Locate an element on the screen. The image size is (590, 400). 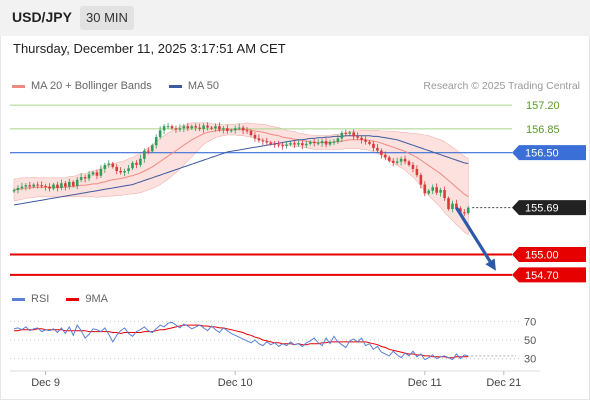
x-axis: Dec 9 Dec 10 Dec 11 Dec 21 is located at coordinates (275, 379).